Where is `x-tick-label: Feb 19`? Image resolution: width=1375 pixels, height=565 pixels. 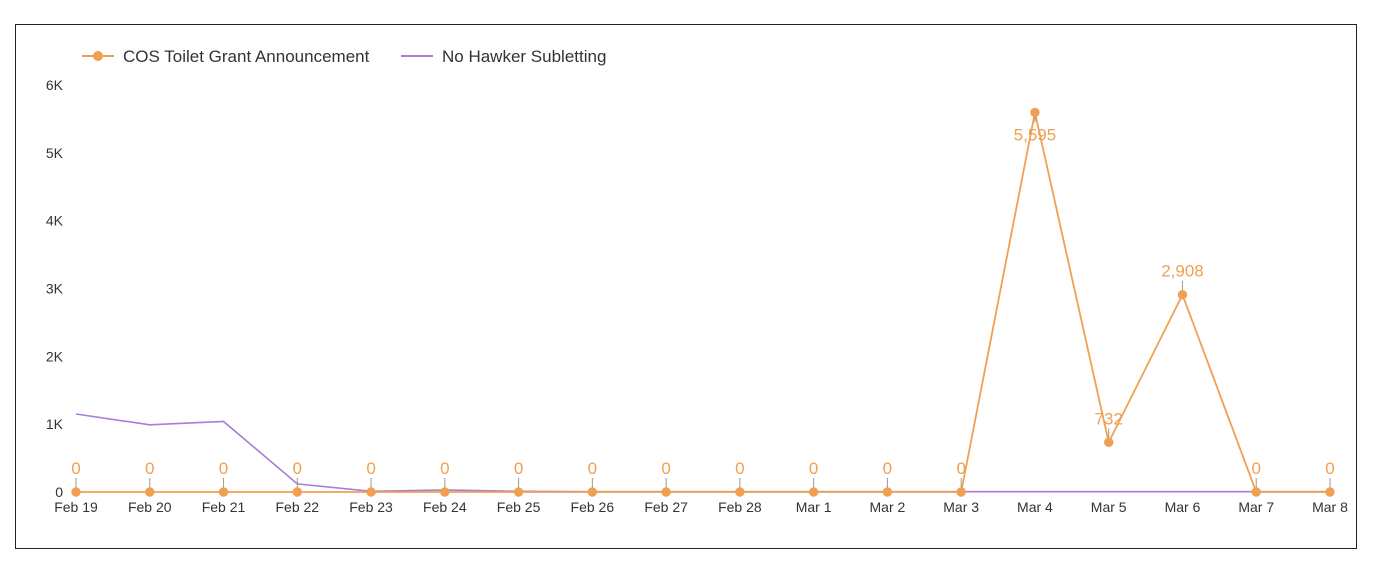 x-tick-label: Feb 19 is located at coordinates (76, 507).